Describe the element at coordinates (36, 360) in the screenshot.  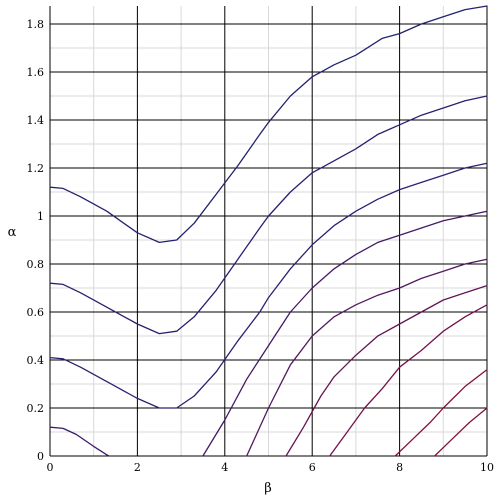
I see `y-tick-label: 0.4` at that location.